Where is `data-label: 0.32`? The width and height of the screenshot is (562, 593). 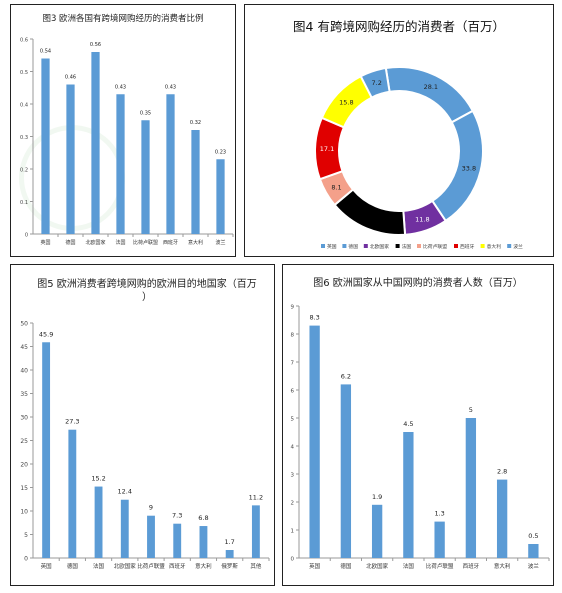
data-label: 0.32 is located at coordinates (195, 123).